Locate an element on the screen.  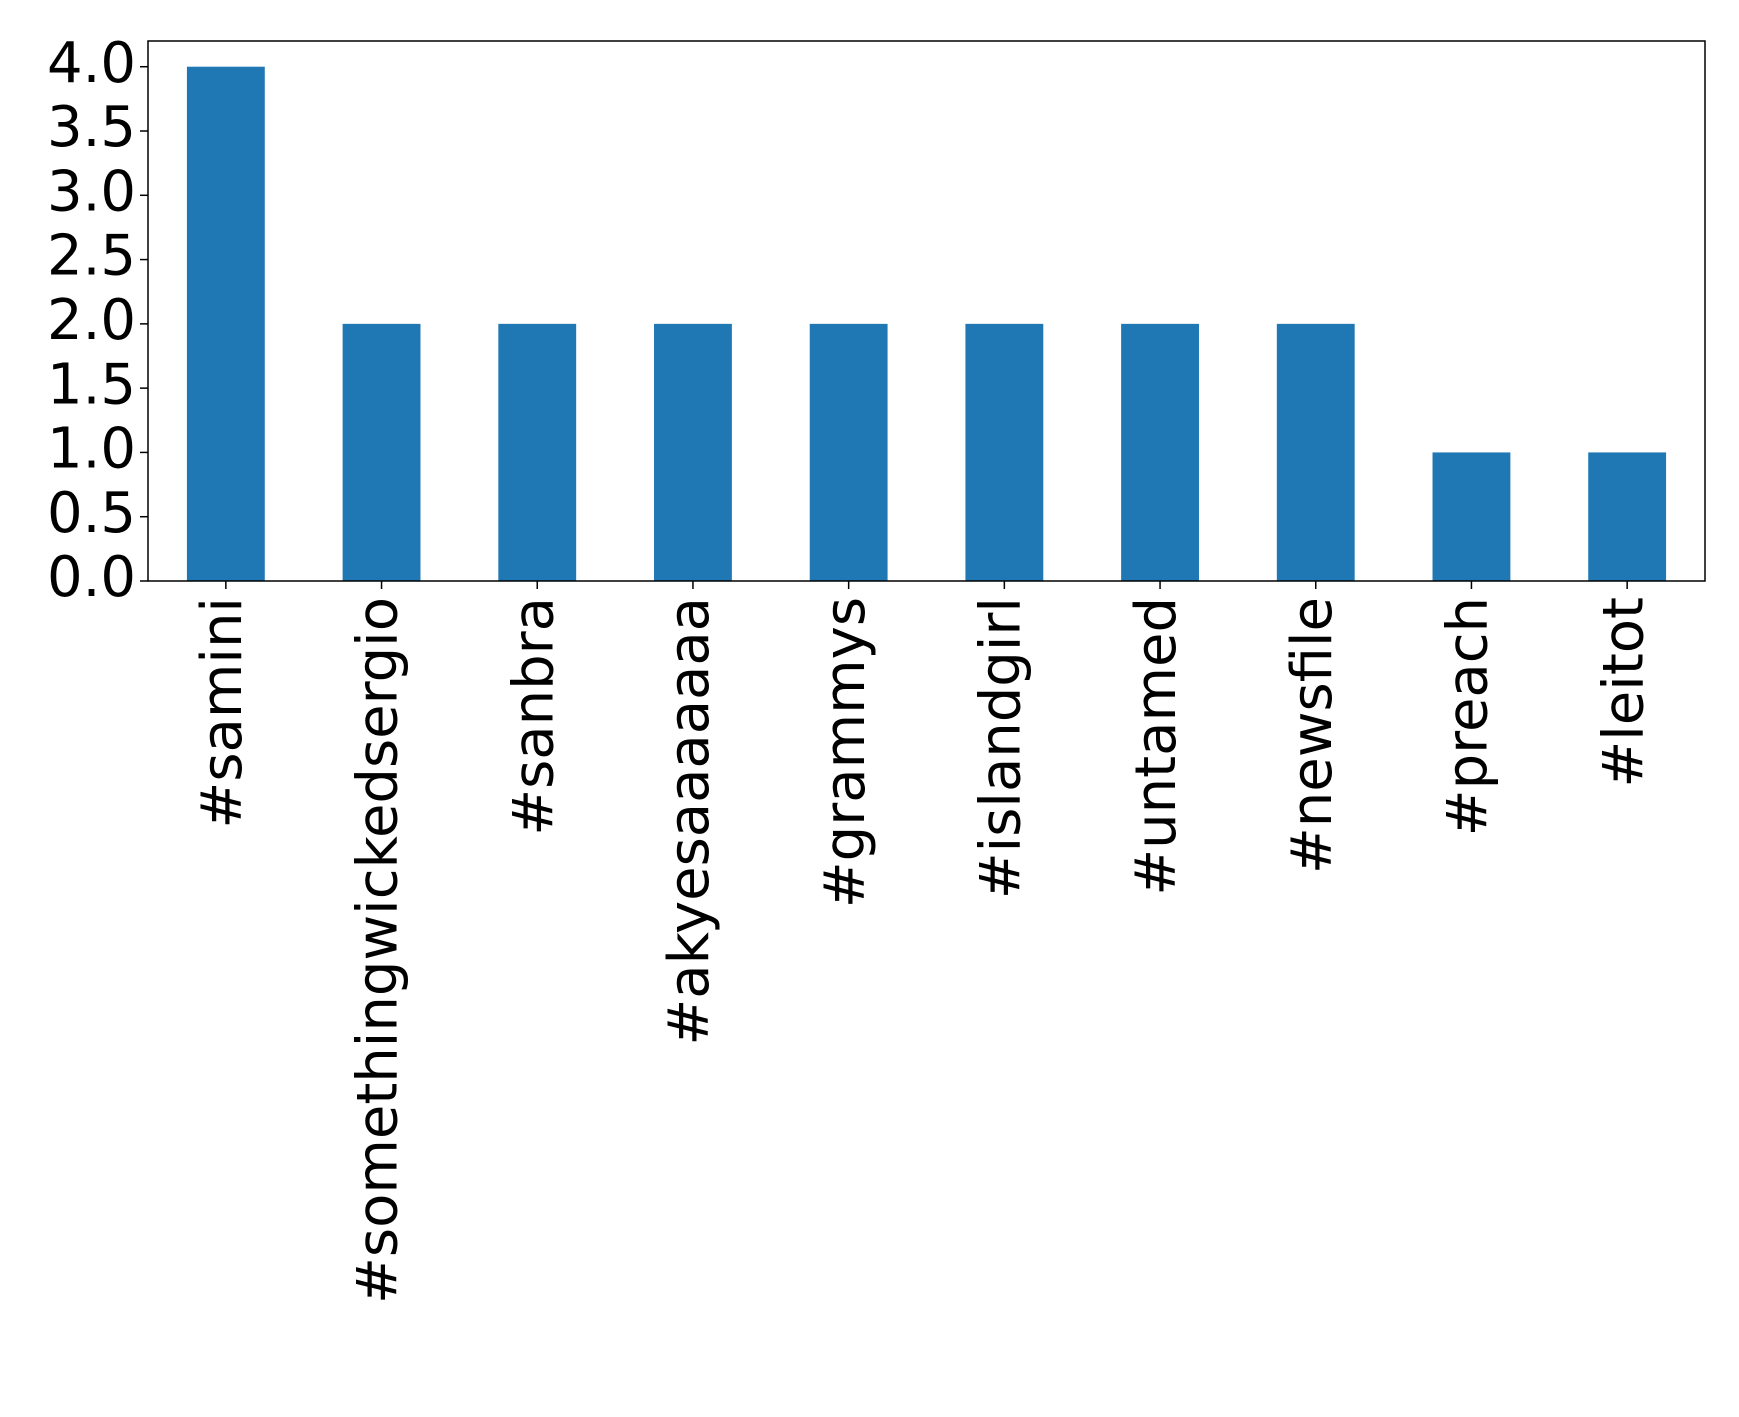
y-tick-label: 2.0 is located at coordinates (91, 320).